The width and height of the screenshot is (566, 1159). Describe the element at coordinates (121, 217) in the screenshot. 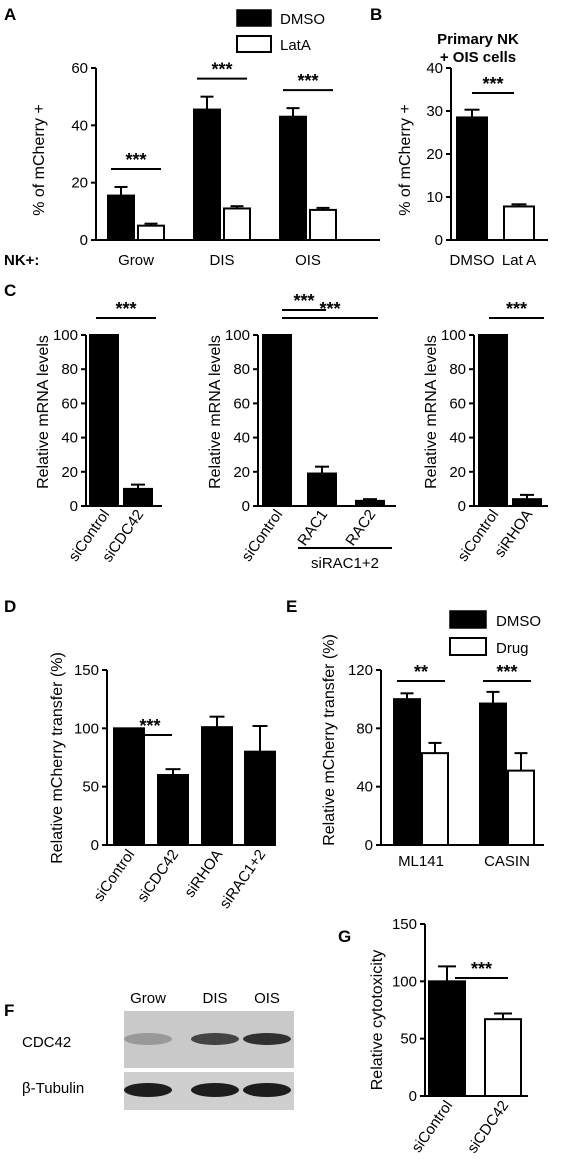

I see `panel-a-bar-dmso-grow` at that location.